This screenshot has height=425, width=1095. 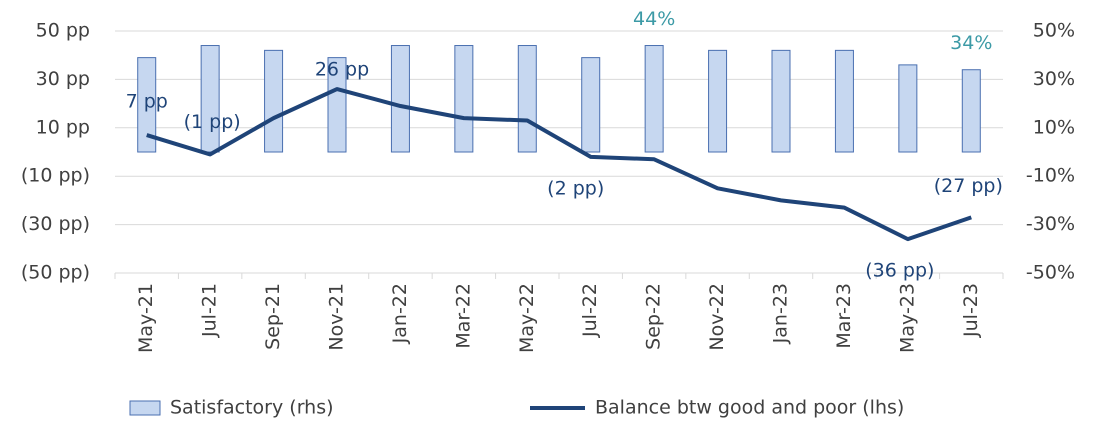 What do you see at coordinates (1054, 127) in the screenshot?
I see `y2-tick-label: 10%` at bounding box center [1054, 127].